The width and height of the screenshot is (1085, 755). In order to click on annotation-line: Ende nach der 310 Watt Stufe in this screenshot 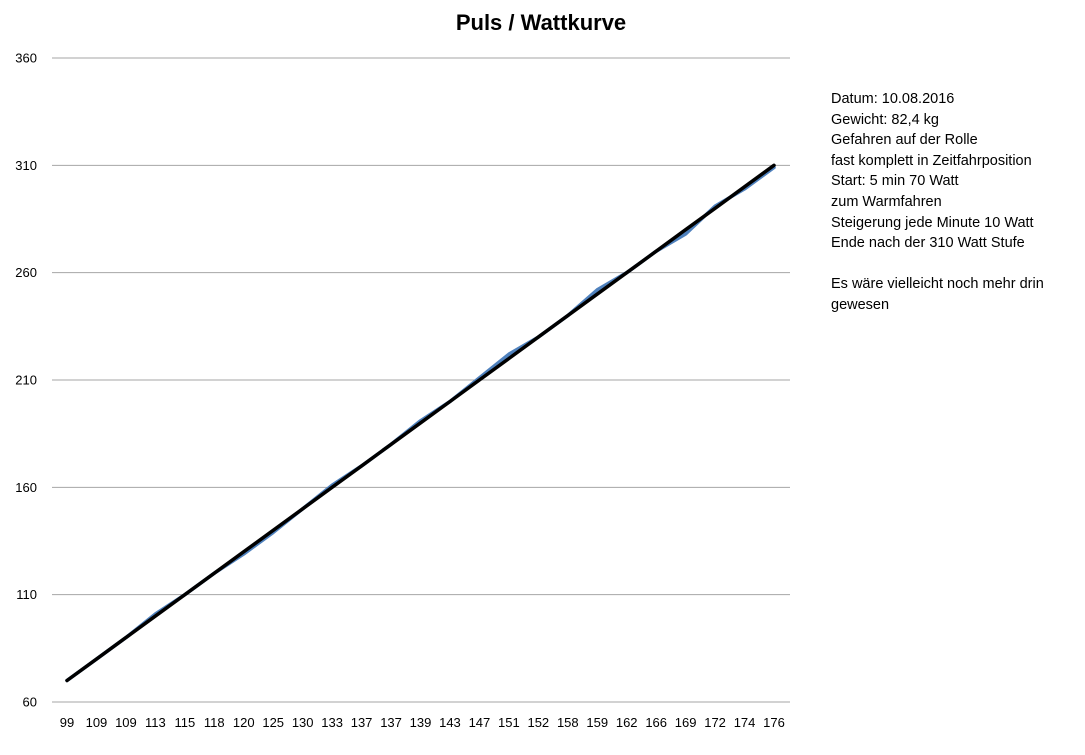, I will do `click(928, 243)`.